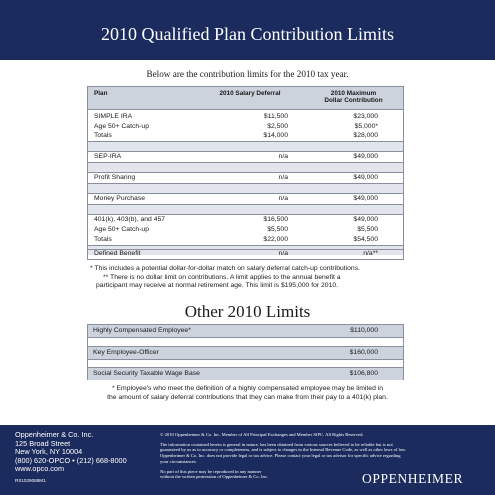 Image resolution: width=495 pixels, height=495 pixels. I want to click on table-row: Totals $22,000 $54,500, so click(236, 239).